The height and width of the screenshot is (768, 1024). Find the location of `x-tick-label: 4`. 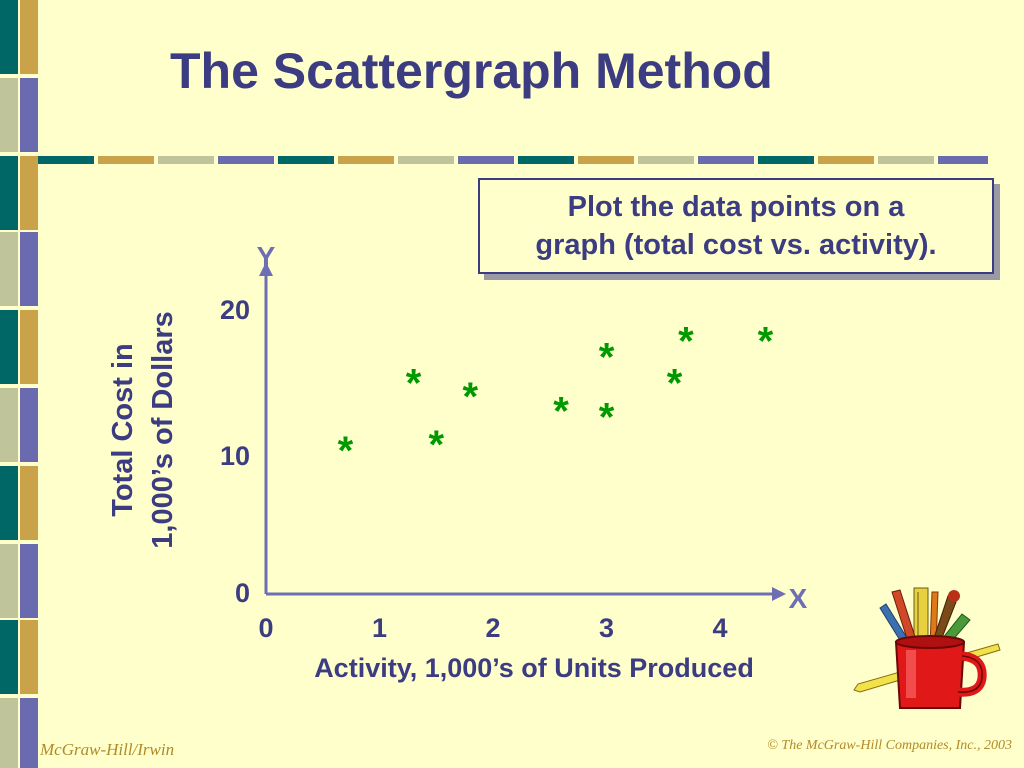

x-tick-label: 4 is located at coordinates (719, 628).